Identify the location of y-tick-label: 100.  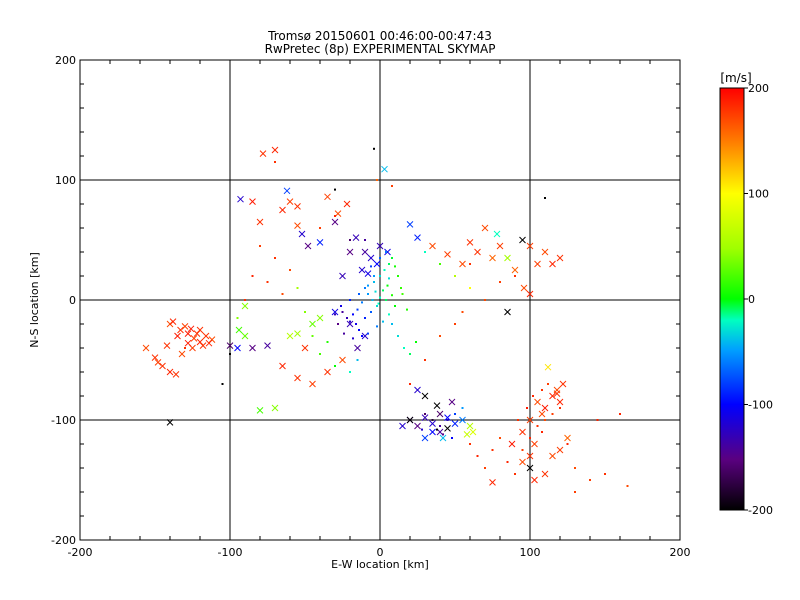
(65, 180).